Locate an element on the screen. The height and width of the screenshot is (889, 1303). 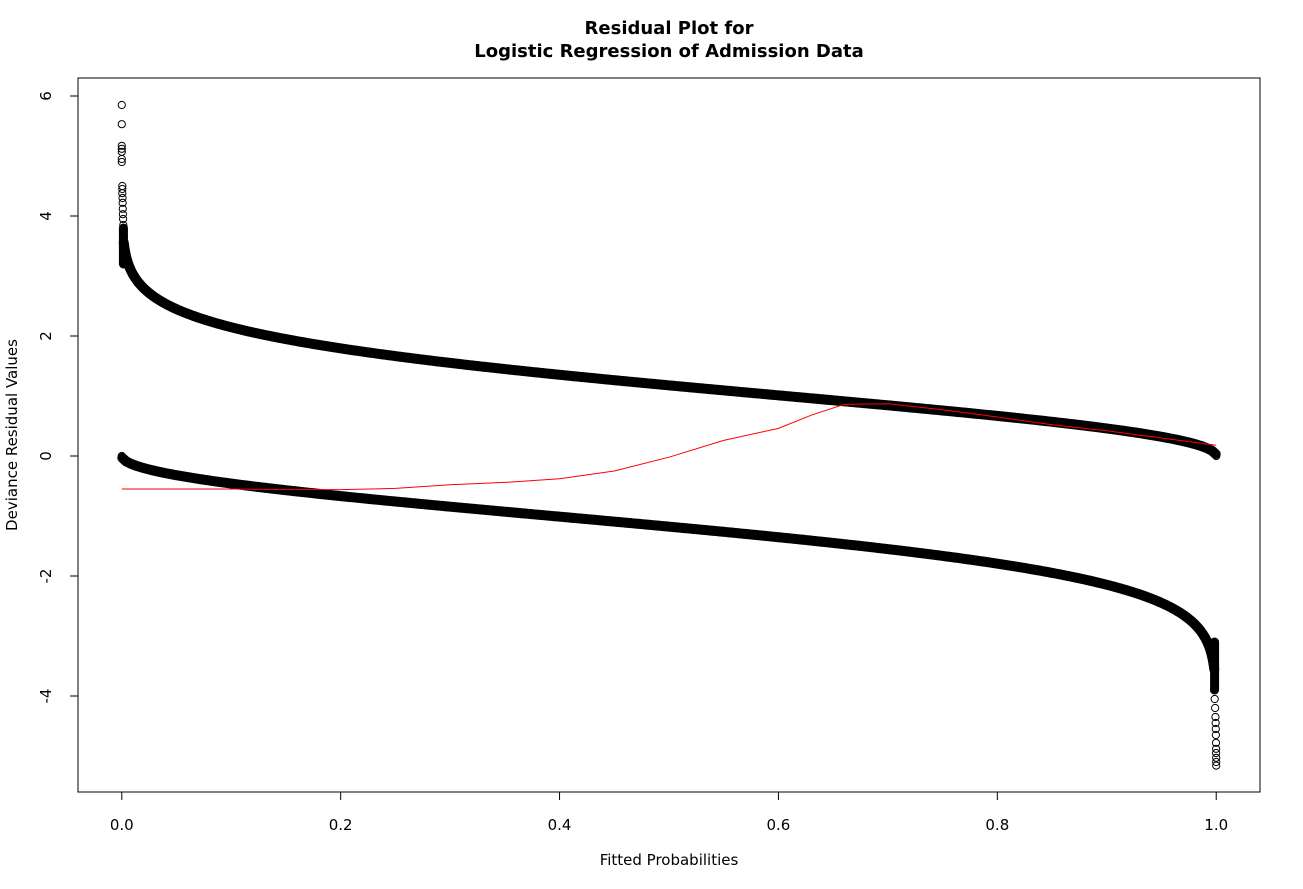
x-tick-label: 0.8 is located at coordinates (997, 825).